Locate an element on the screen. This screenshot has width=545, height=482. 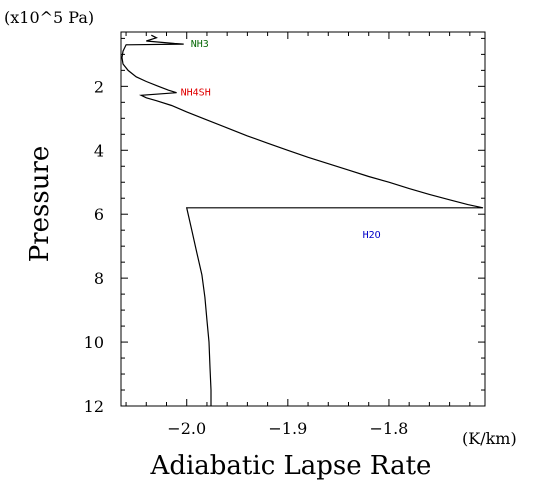
x-tick-label: −1.9 is located at coordinates (287, 428).